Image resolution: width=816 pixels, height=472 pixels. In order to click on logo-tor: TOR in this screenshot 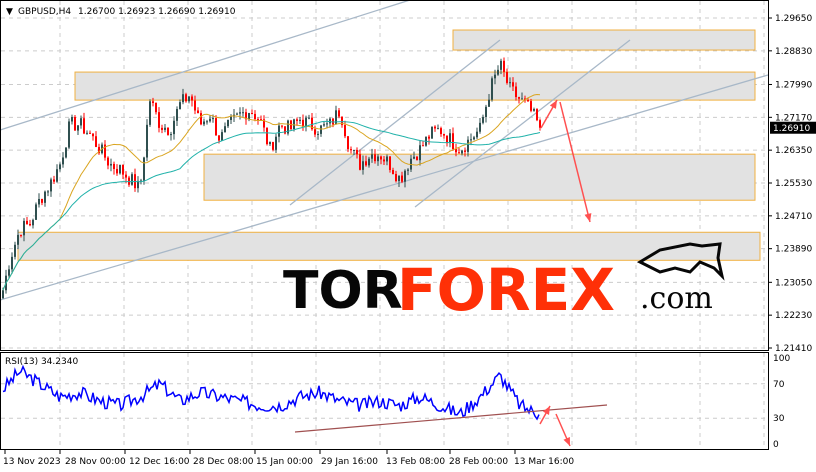, I will do `click(343, 291)`.